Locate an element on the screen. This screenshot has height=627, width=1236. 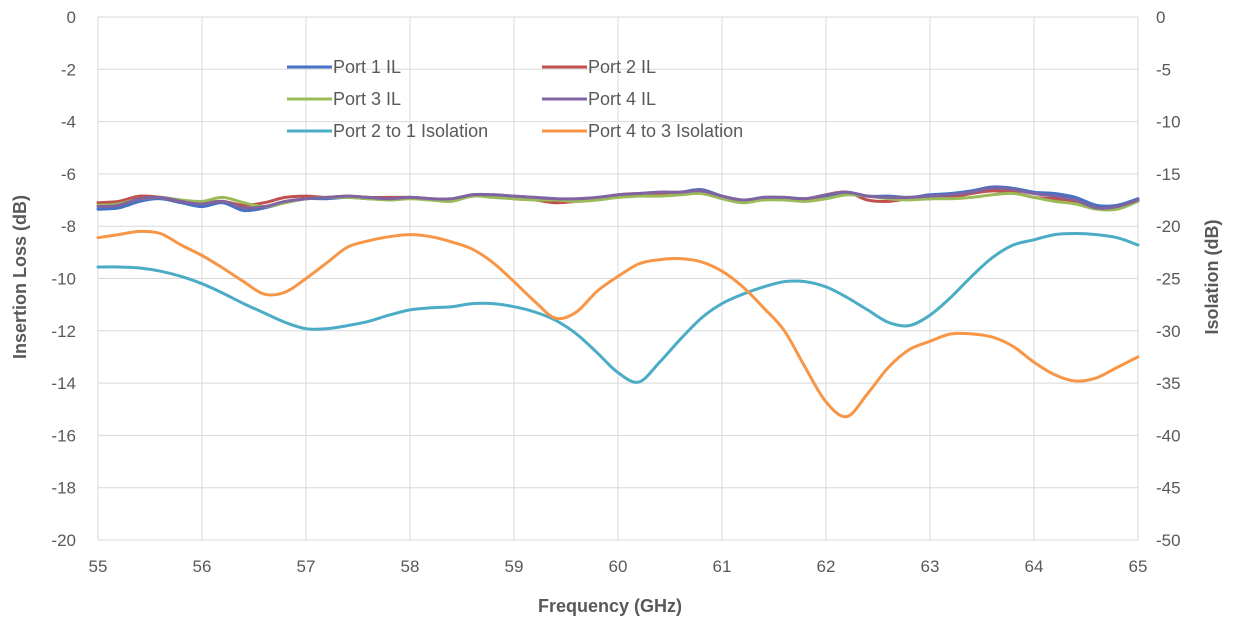
y-tick-label: 0 is located at coordinates (71, 17).